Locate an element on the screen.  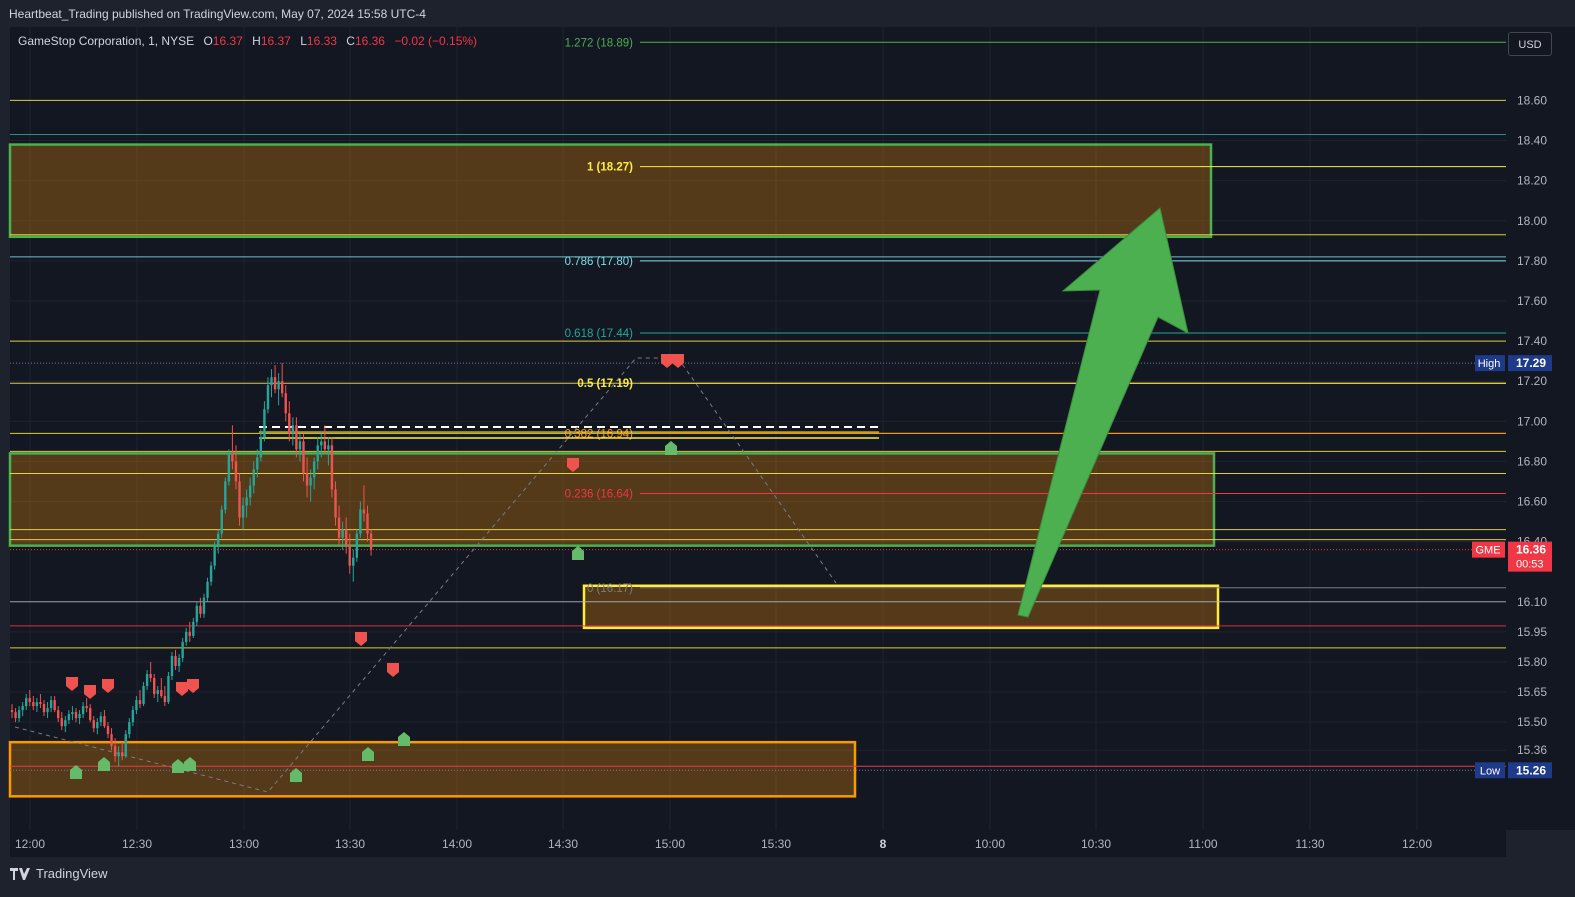
high-tag-label: High is located at coordinates (1489, 364).